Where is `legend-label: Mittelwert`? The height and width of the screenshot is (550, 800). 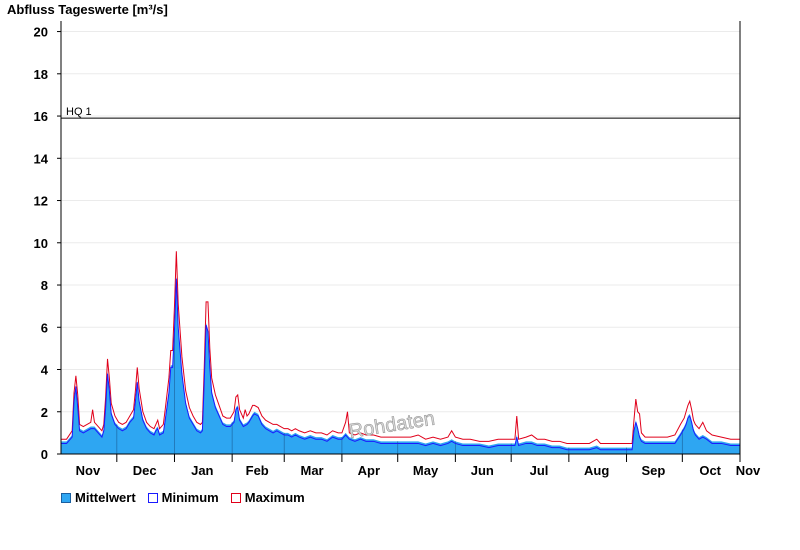 legend-label: Mittelwert is located at coordinates (105, 497).